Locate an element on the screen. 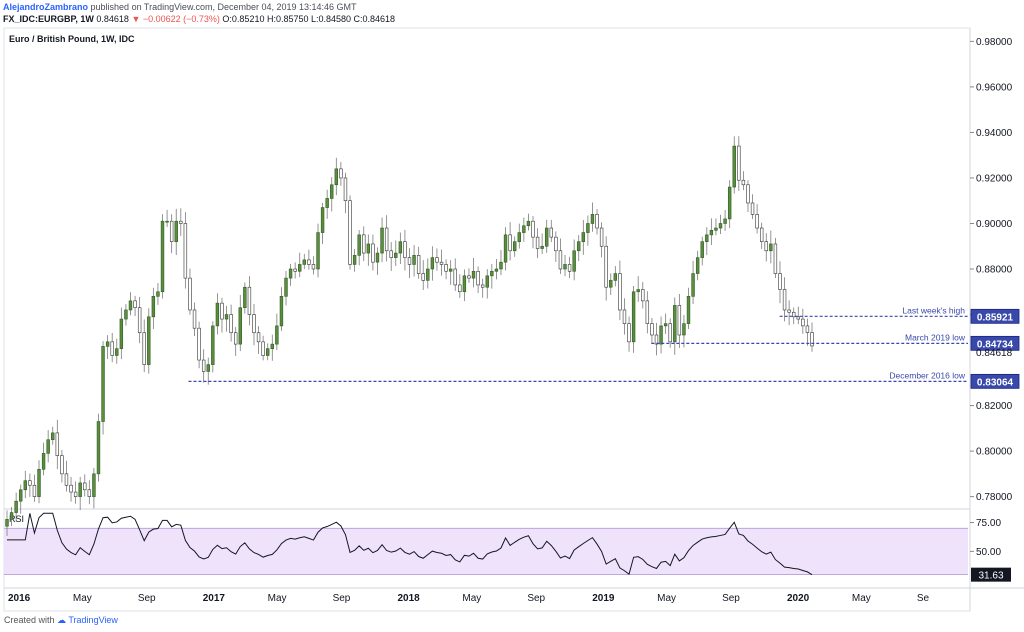 The image size is (1024, 632). price-tick-label: 0.78000 is located at coordinates (994, 497).